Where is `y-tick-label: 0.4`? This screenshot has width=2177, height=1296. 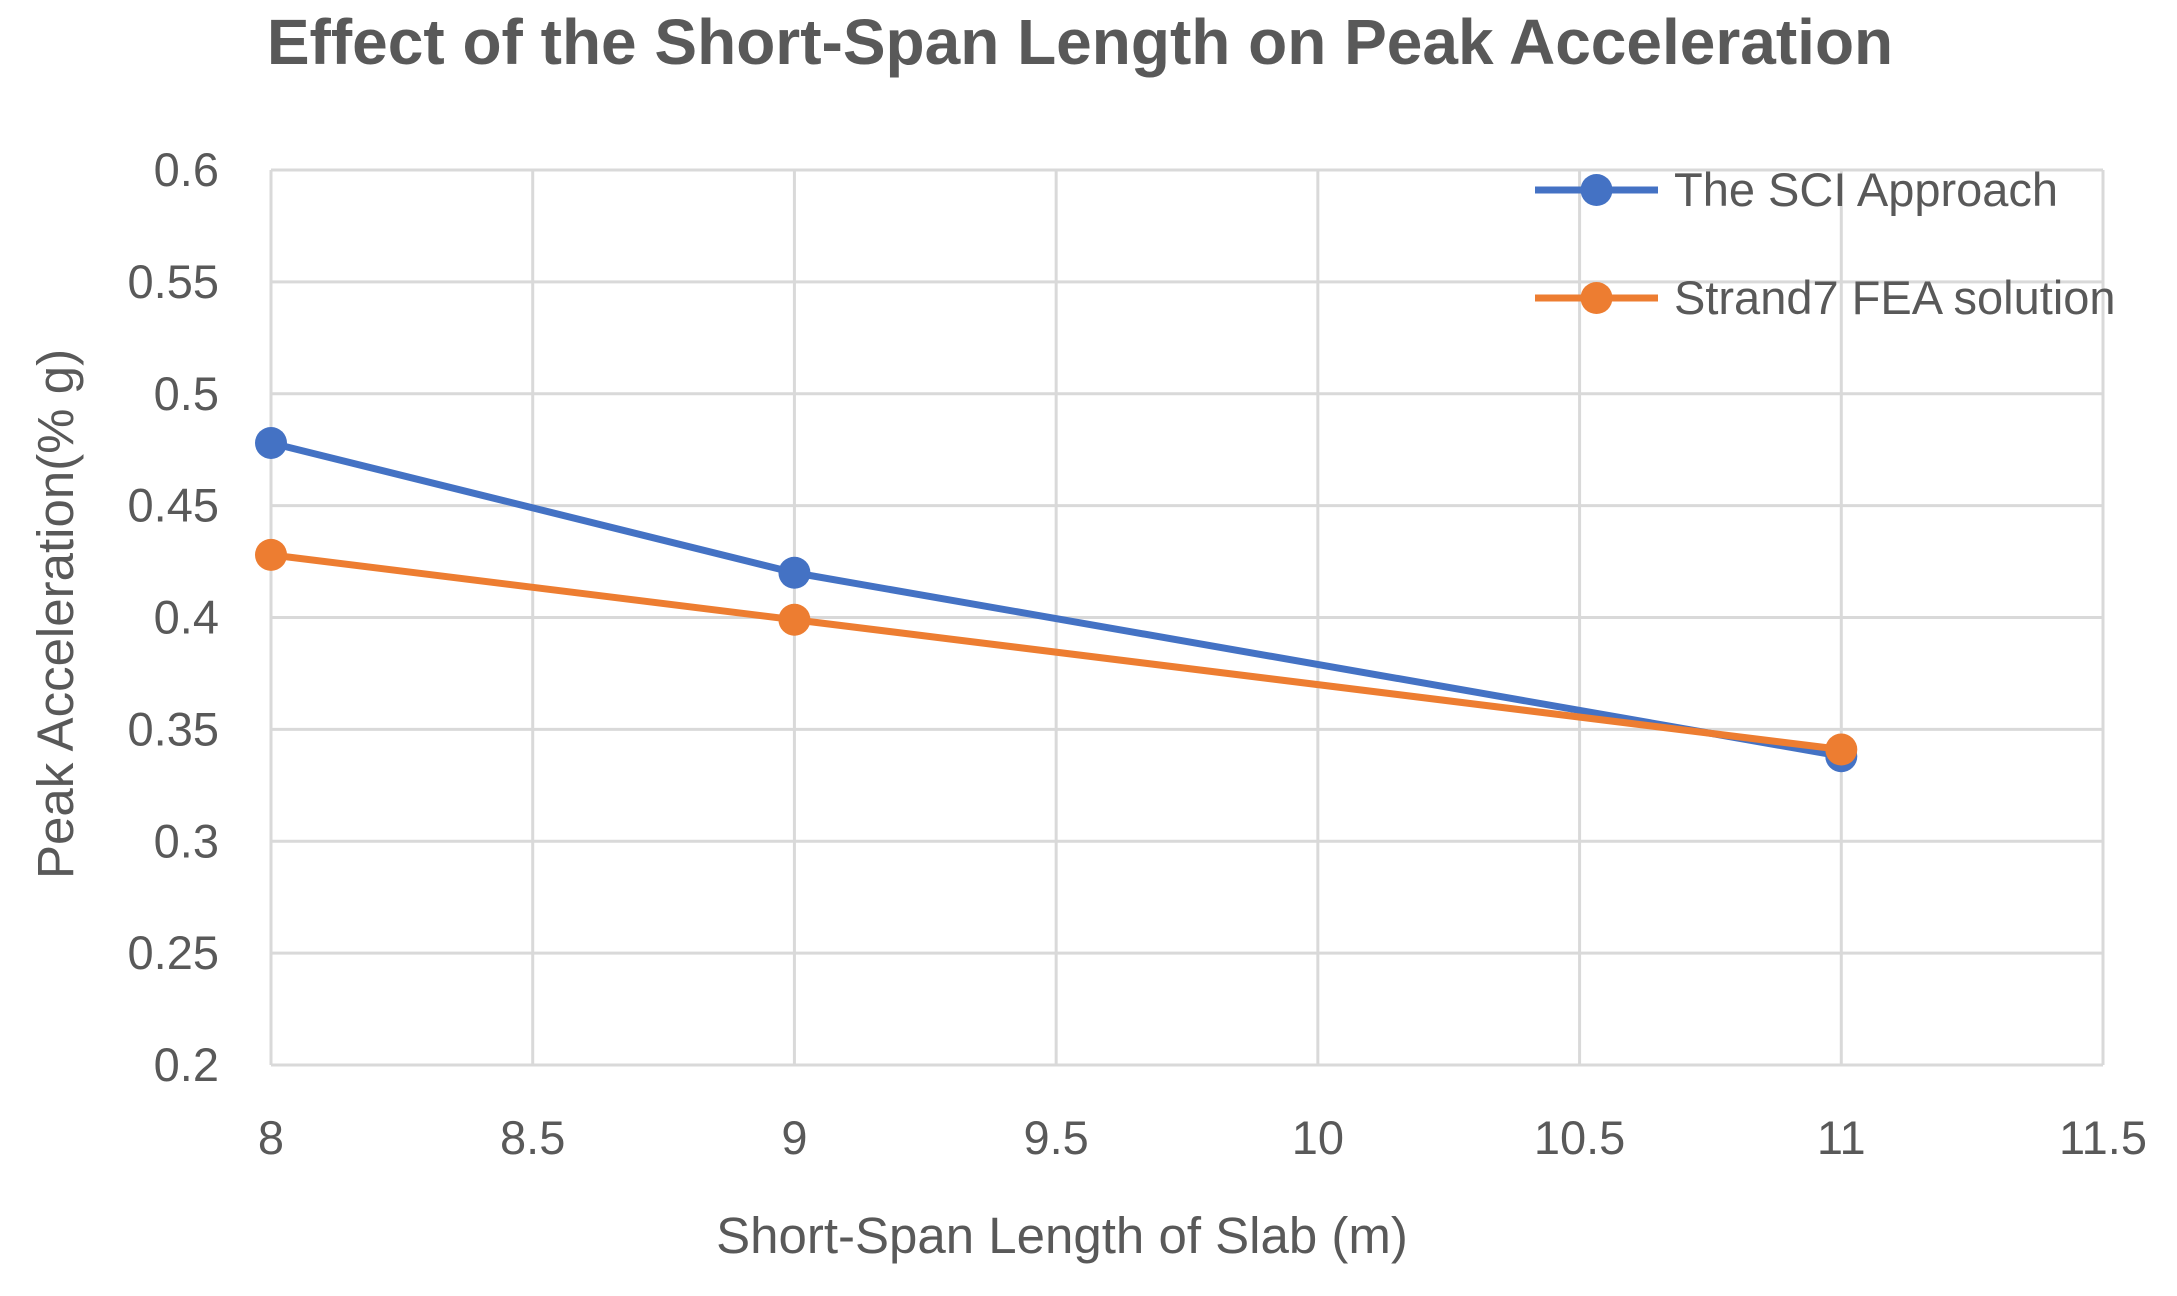 y-tick-label: 0.4 is located at coordinates (186, 617).